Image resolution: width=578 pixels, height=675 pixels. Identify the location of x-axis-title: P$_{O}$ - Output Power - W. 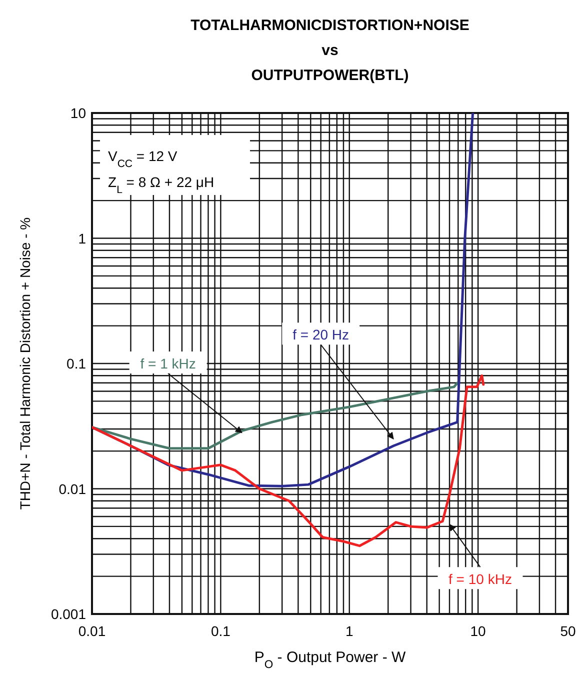
(330, 660).